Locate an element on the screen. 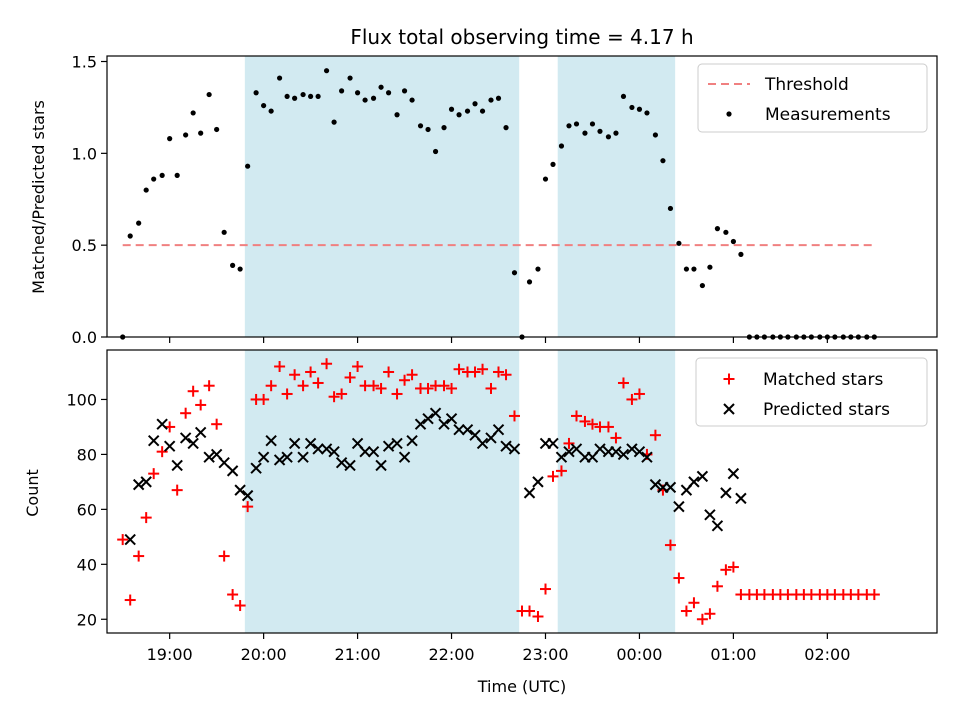  x-tick-label: 01:00 is located at coordinates (733, 654).